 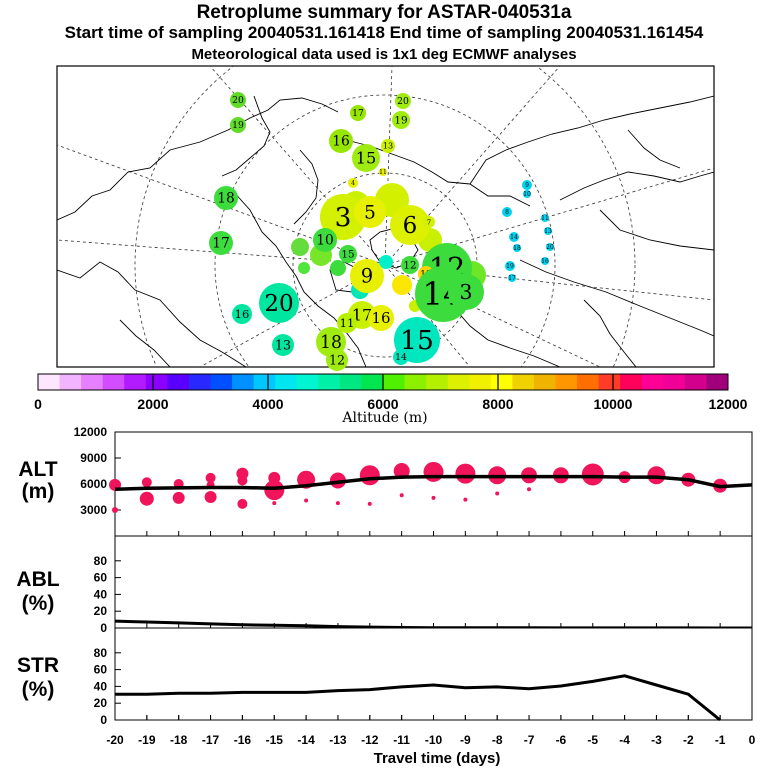 I want to click on cluster-day-label: 14, so click(x=401, y=357).